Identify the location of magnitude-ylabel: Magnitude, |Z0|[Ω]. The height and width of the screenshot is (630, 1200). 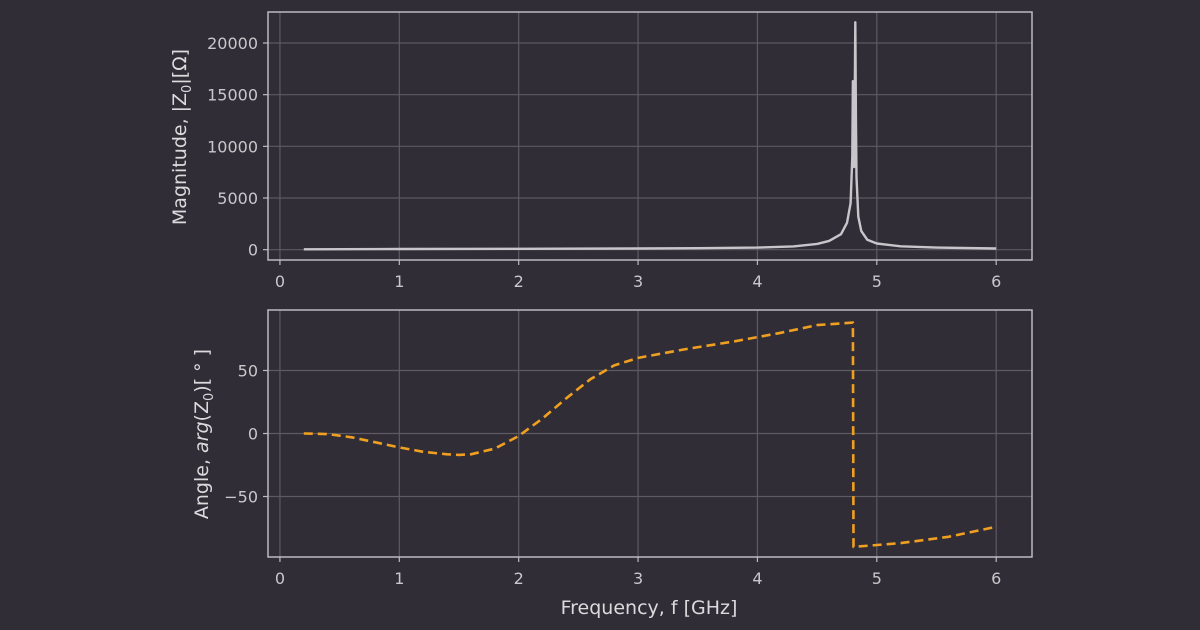
(182, 137).